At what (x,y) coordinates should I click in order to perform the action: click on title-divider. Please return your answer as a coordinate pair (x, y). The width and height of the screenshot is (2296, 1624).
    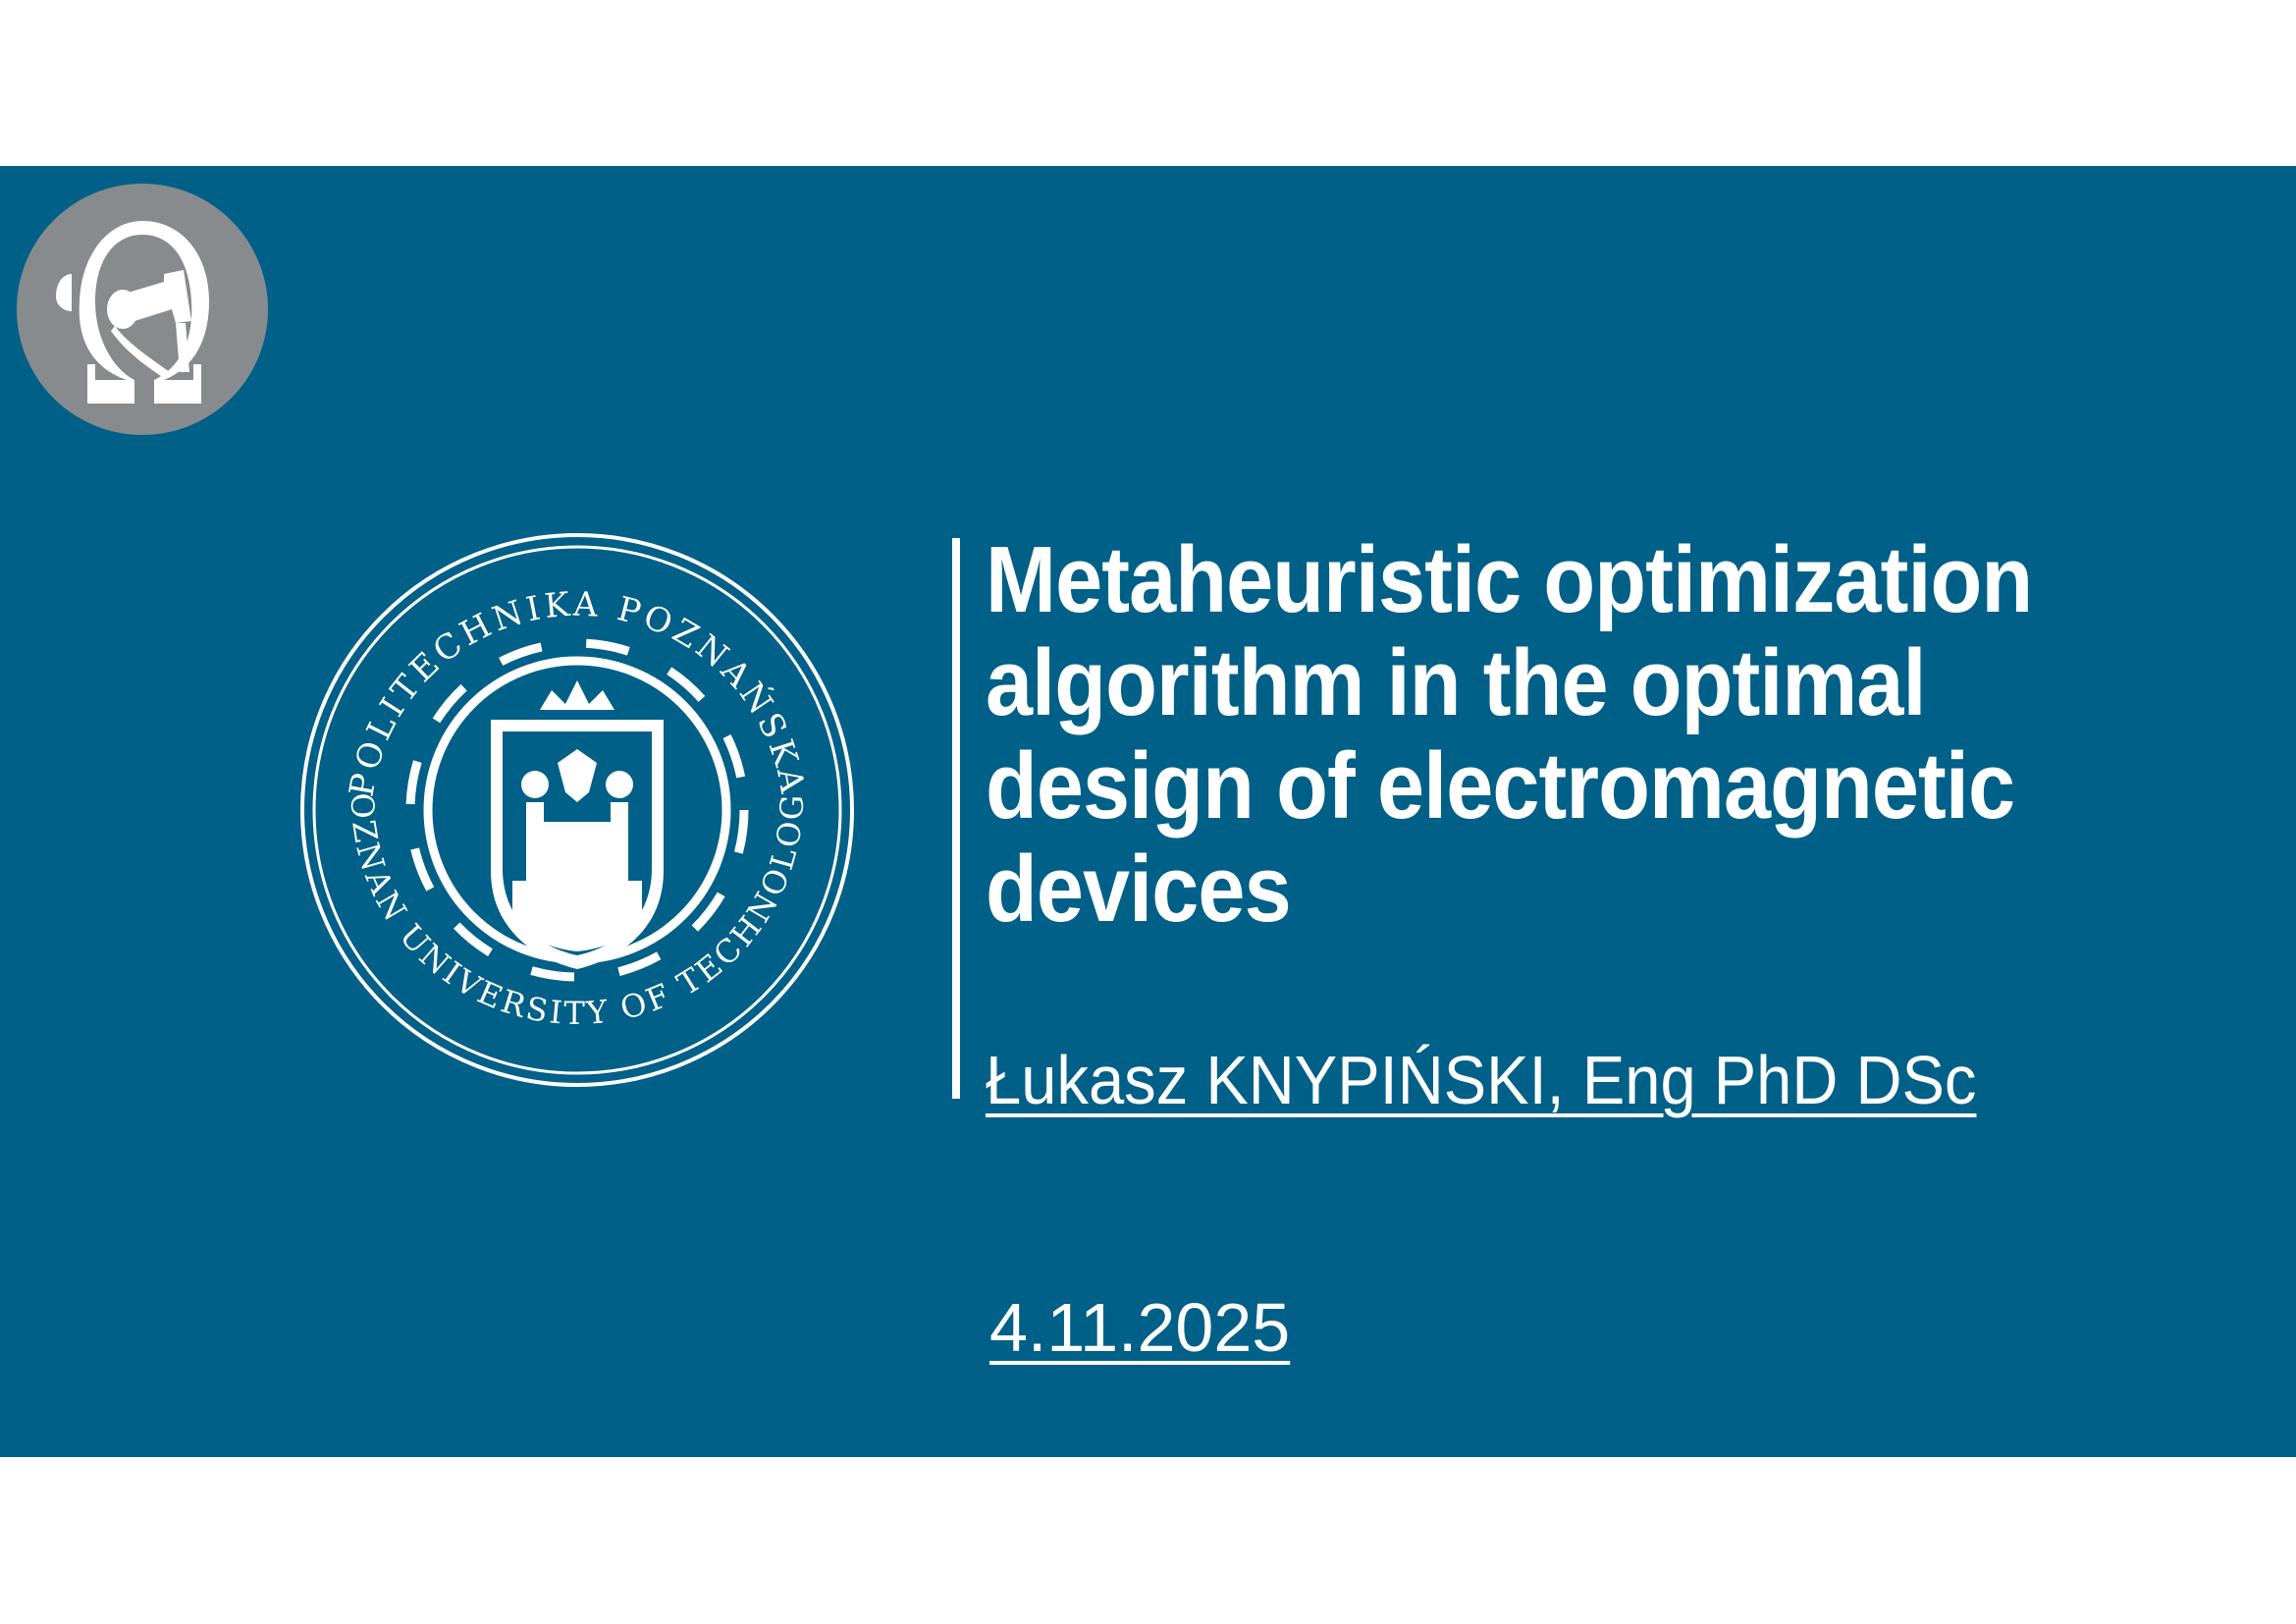
    Looking at the image, I should click on (956, 818).